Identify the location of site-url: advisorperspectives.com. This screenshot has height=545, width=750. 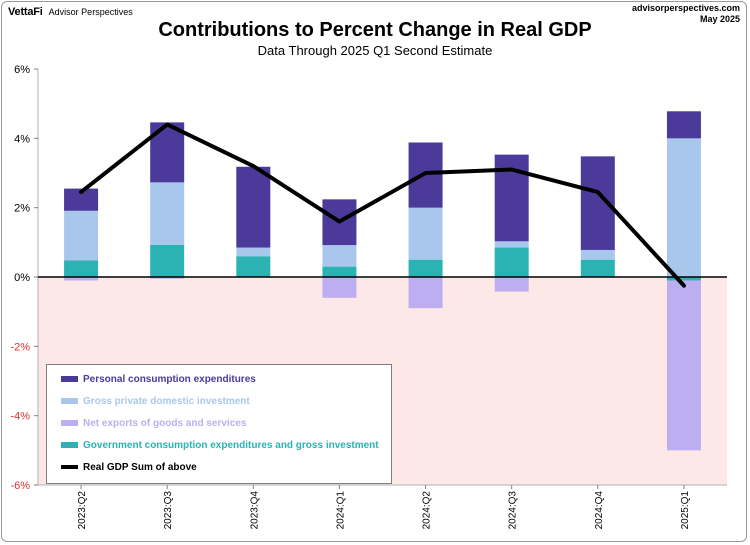
(685, 8).